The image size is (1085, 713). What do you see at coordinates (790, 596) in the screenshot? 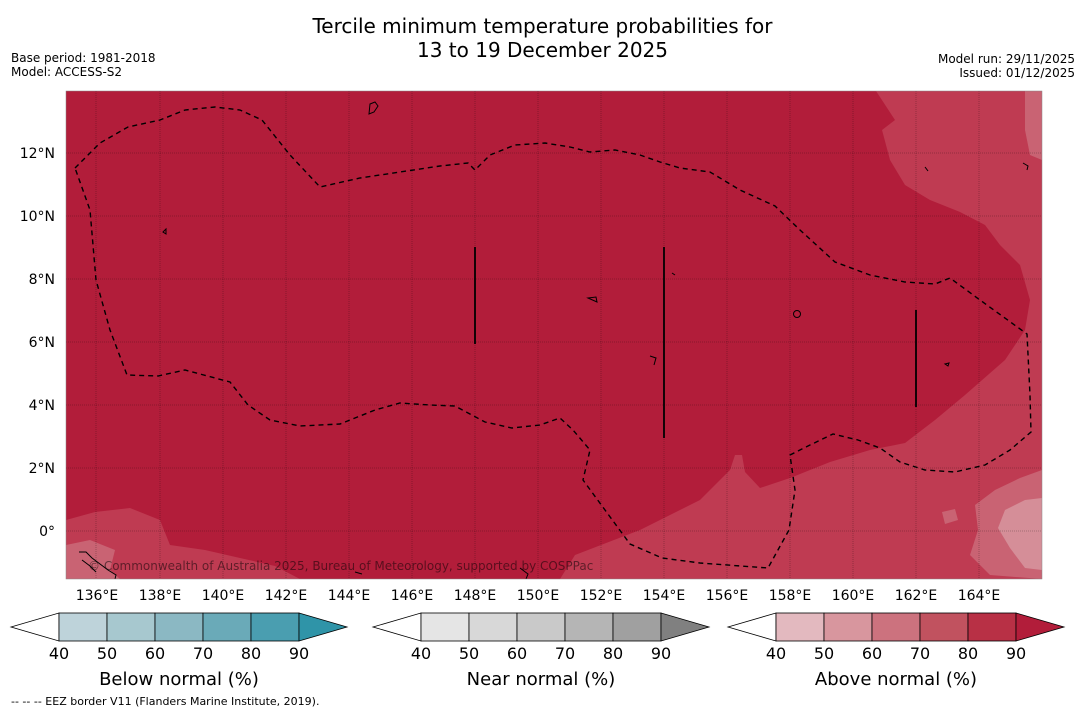
I see `lon-label: 158°E` at bounding box center [790, 596].